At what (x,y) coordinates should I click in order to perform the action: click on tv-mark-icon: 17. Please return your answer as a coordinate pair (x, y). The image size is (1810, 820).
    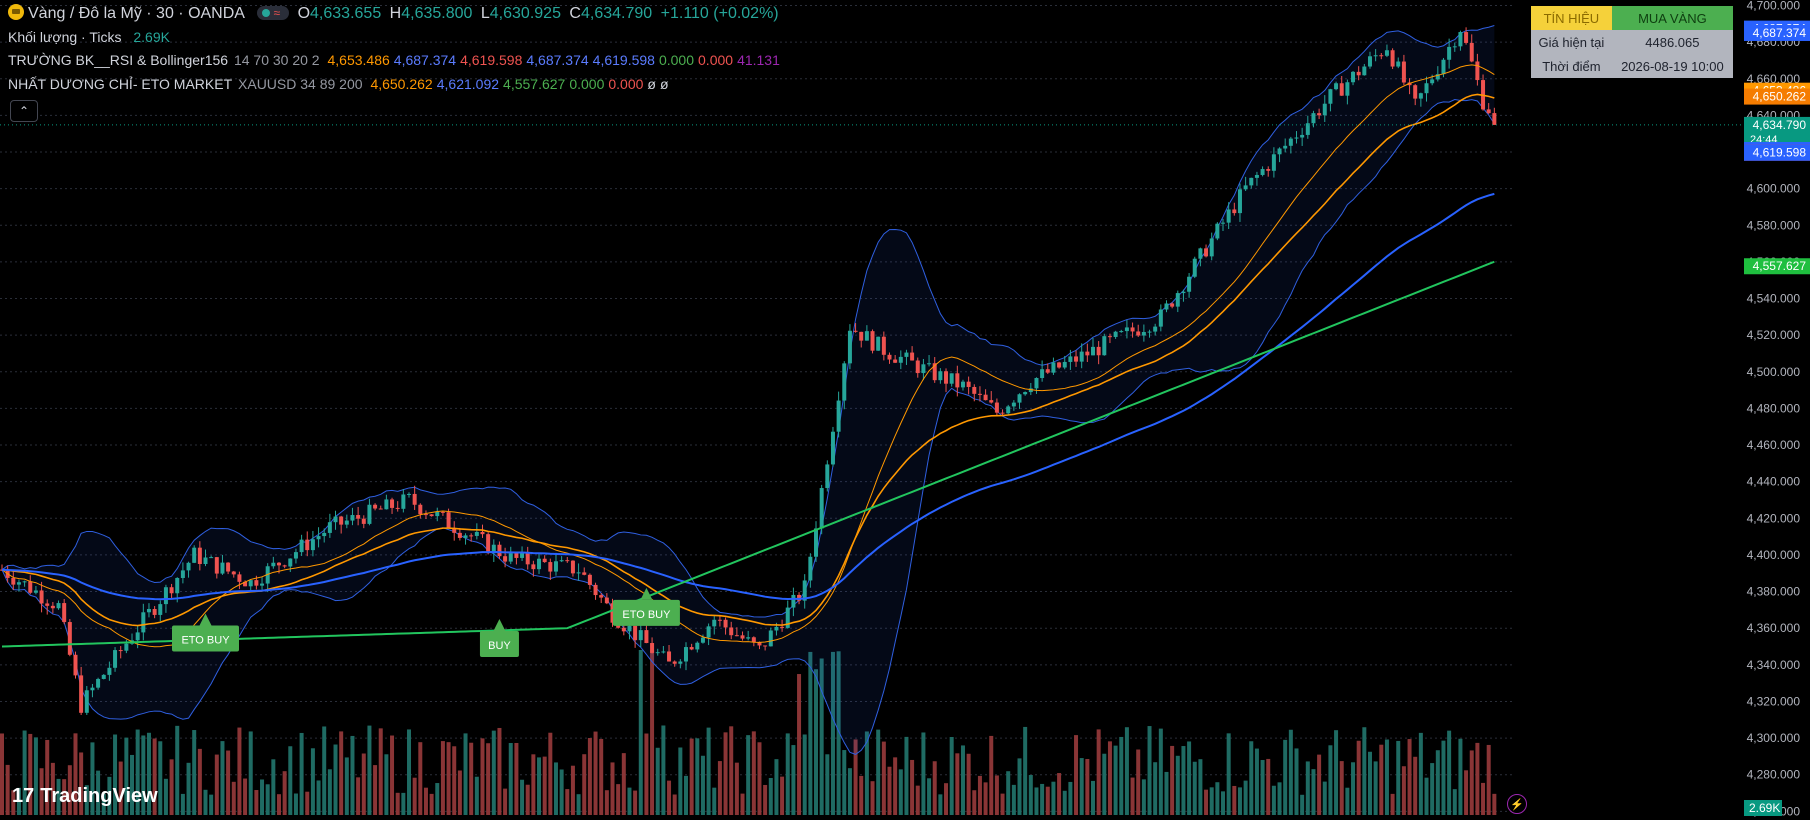
    Looking at the image, I should click on (23, 796).